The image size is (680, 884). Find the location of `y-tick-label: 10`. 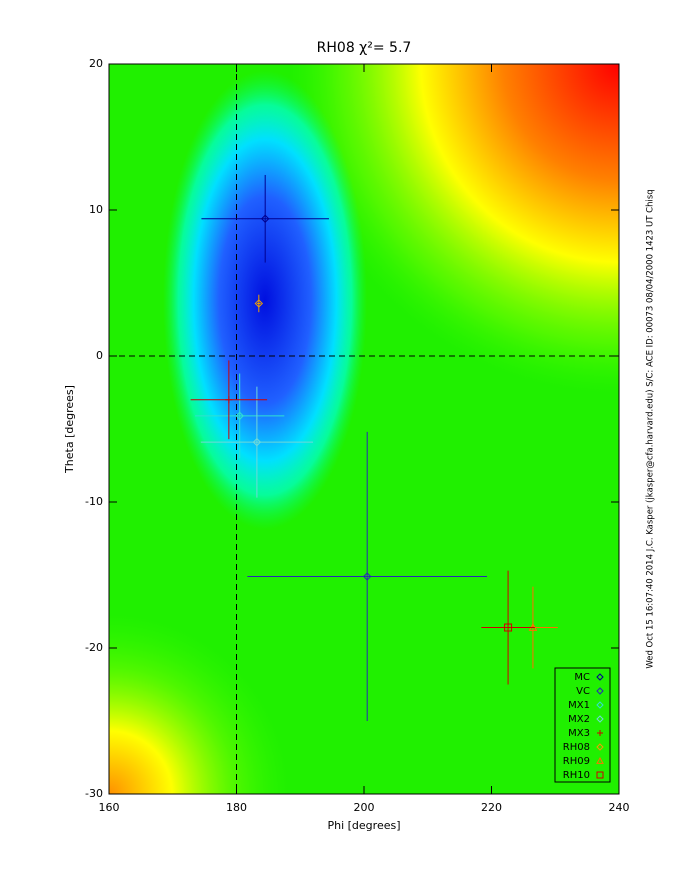

y-tick-label: 10 is located at coordinates (96, 209).